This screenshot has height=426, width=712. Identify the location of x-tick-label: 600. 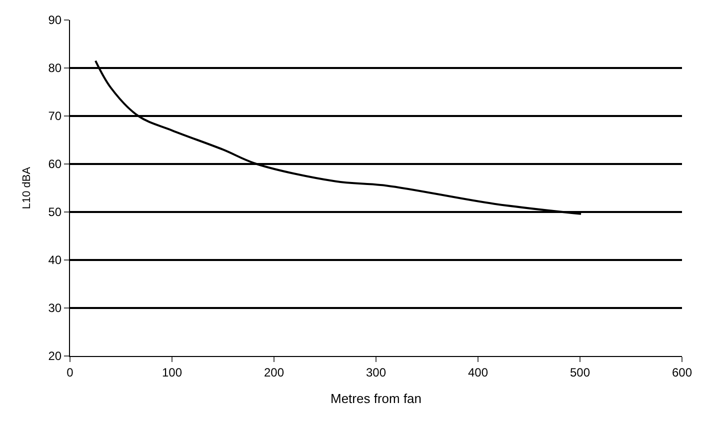
(682, 372).